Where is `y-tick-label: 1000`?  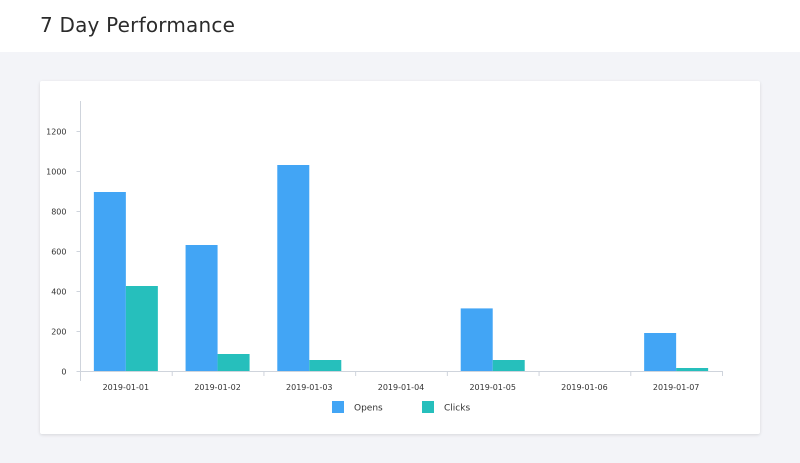
y-tick-label: 1000 is located at coordinates (56, 172).